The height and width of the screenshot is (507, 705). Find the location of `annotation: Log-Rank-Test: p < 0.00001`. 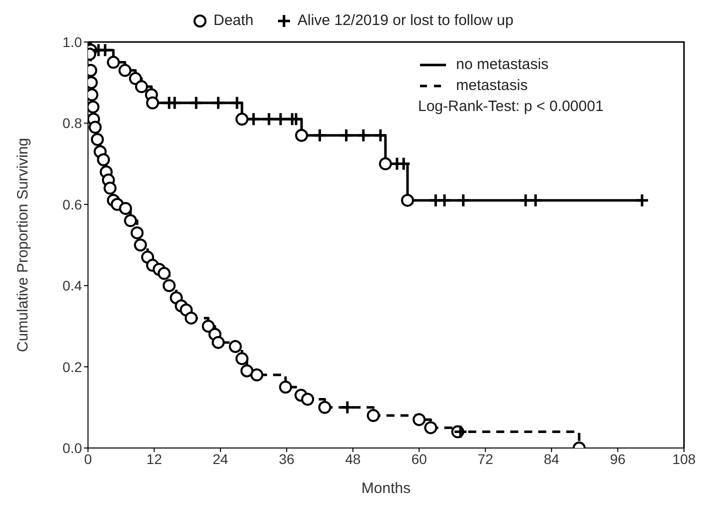

annotation: Log-Rank-Test: p < 0.00001 is located at coordinates (511, 107).